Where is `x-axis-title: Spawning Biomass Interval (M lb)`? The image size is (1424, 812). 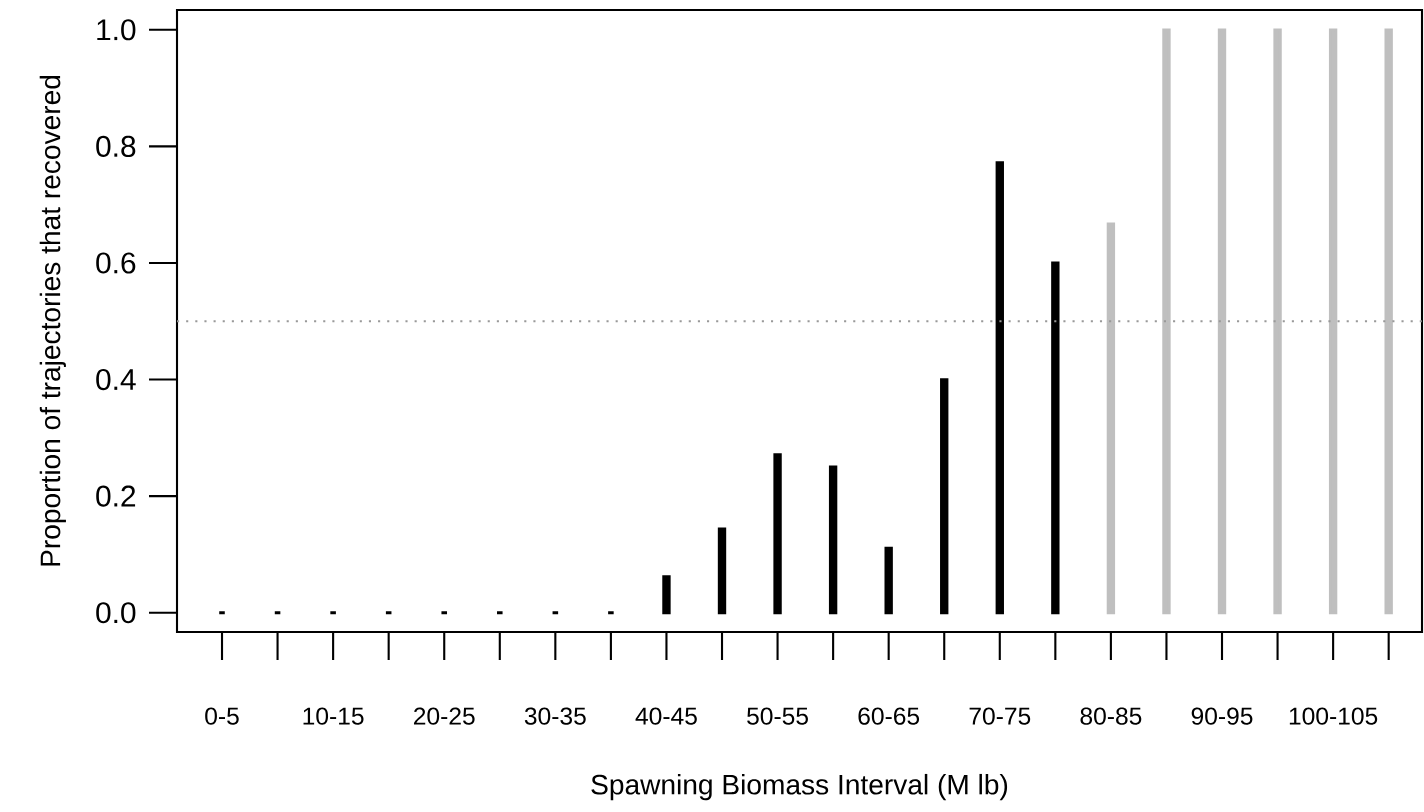 x-axis-title: Spawning Biomass Interval (M lb) is located at coordinates (799, 787).